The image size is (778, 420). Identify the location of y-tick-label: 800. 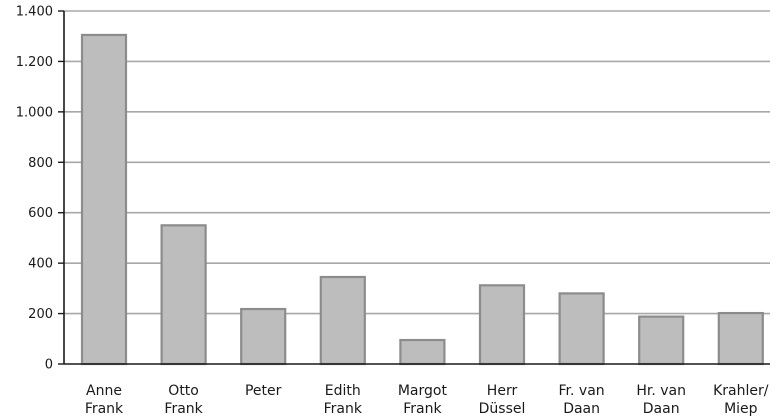
(40, 163).